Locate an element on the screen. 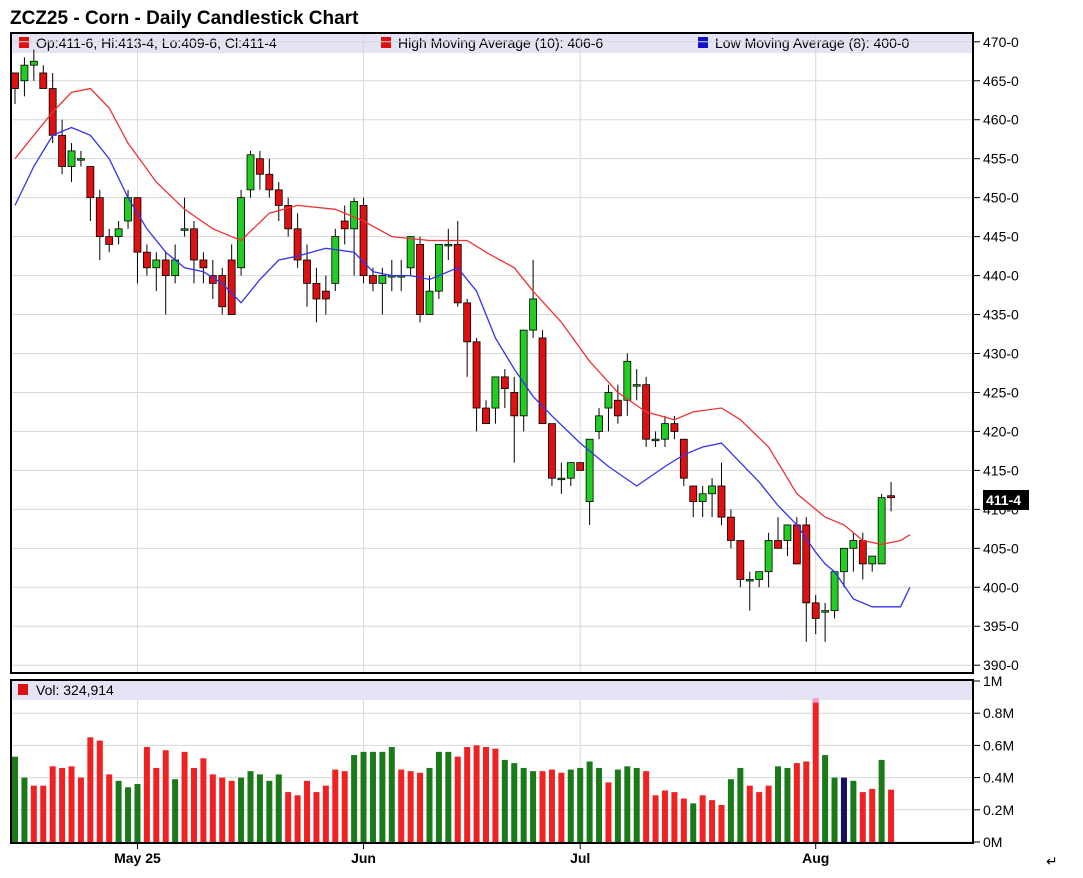  volume-legend-bar is located at coordinates (492, 690).